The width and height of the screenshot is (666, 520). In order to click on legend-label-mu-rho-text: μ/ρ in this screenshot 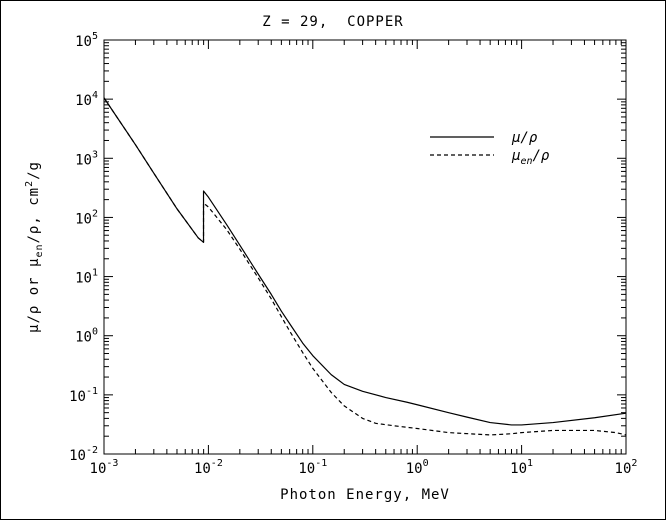, I will do `click(524, 138)`.